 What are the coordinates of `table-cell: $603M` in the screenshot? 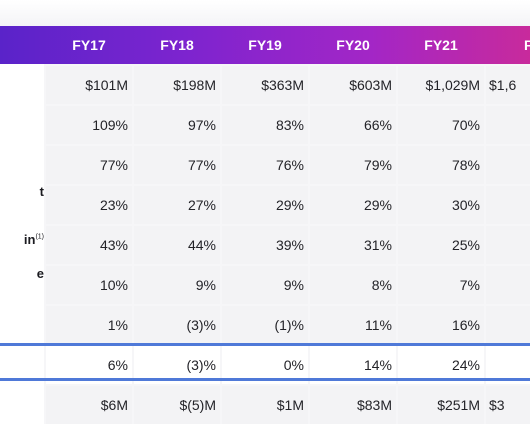 It's located at (353, 85).